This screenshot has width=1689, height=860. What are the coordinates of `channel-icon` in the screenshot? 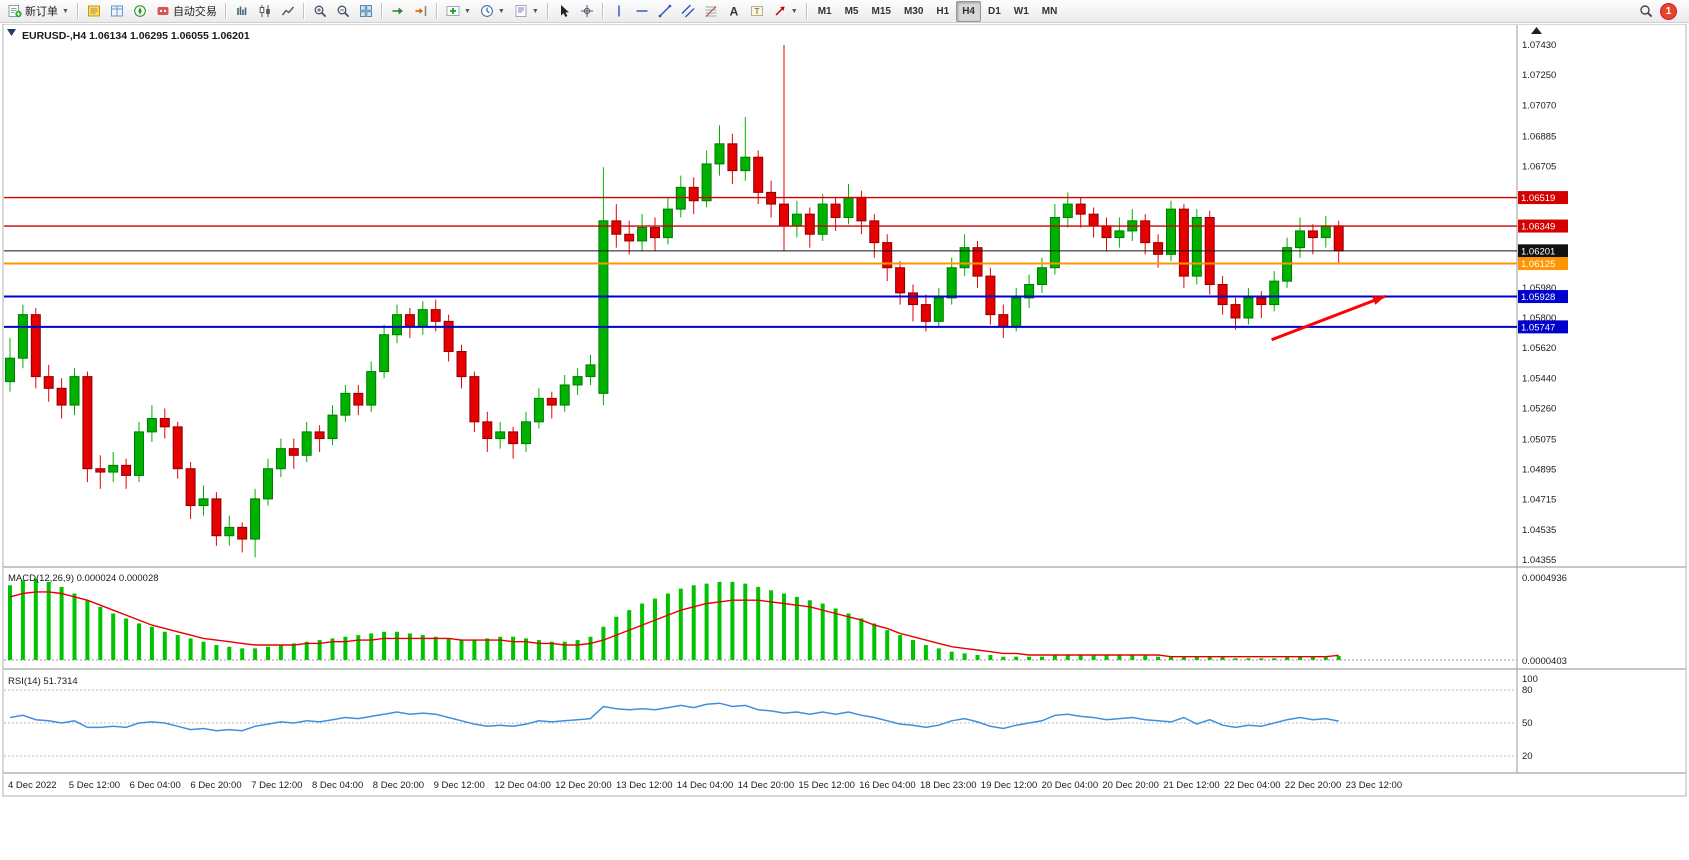 It's located at (688, 11).